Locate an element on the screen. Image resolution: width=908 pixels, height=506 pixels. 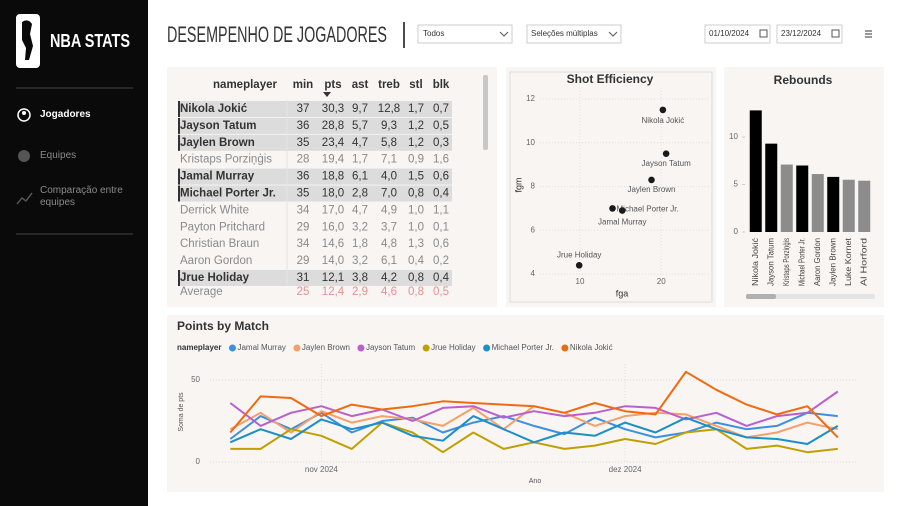
x-axis-label: fga is located at coordinates (622, 293).